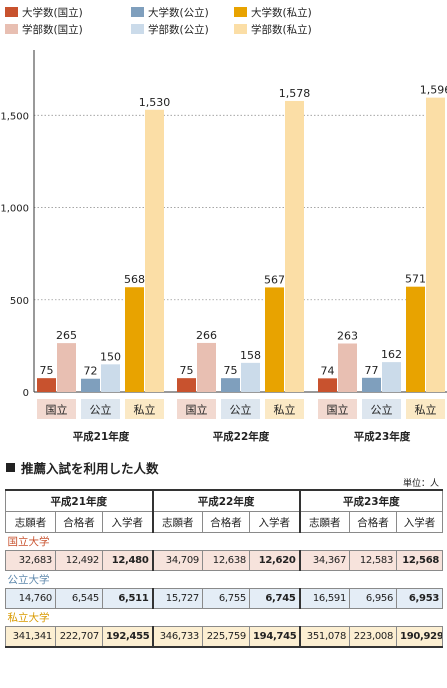  I want to click on table-title: 推薦入試を利用した人数, so click(90, 468).